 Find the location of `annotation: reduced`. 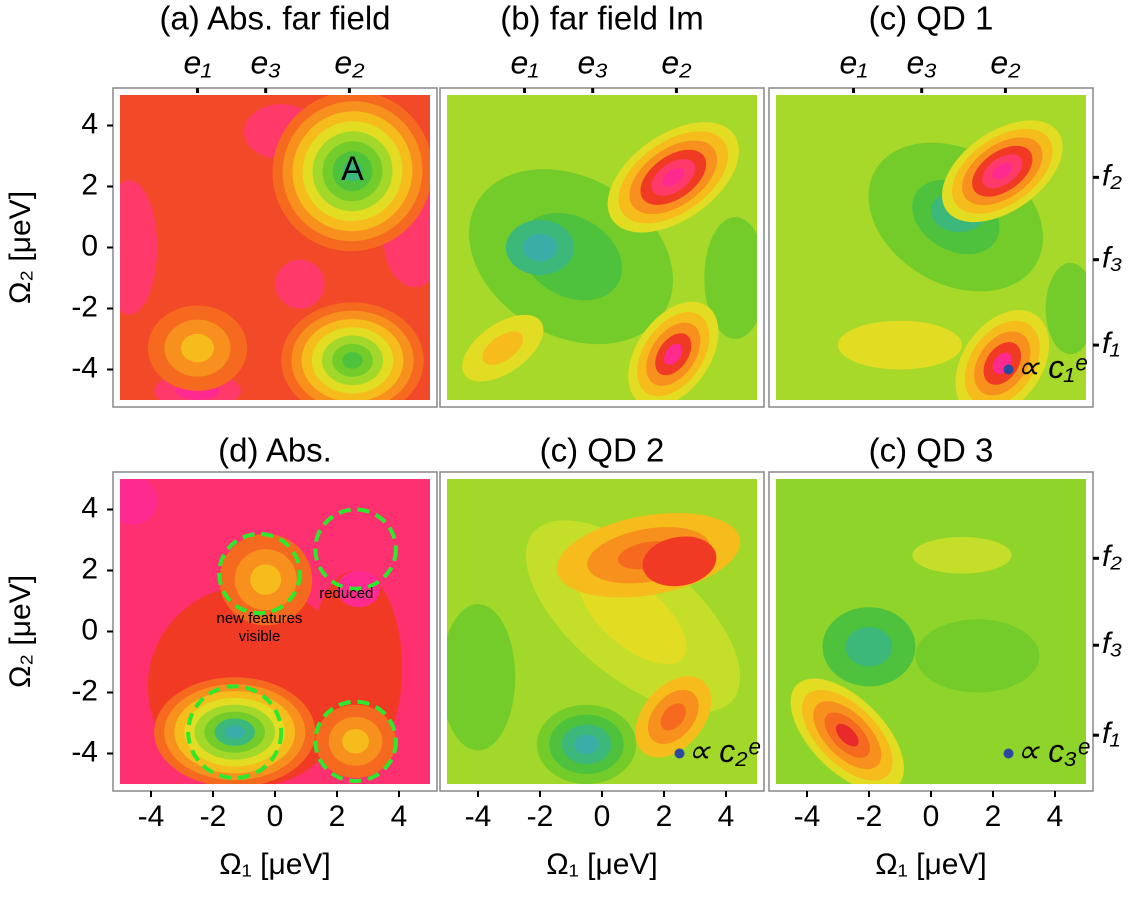

annotation: reduced is located at coordinates (346, 594).